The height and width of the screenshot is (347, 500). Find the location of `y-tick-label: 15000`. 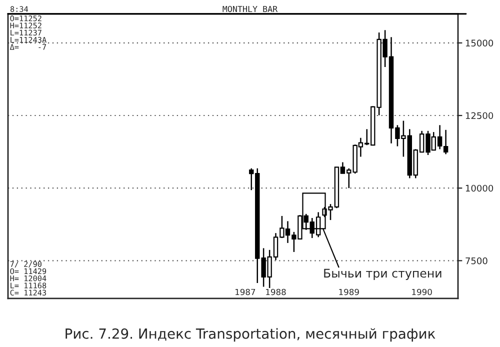

y-tick-label: 15000 is located at coordinates (480, 43).